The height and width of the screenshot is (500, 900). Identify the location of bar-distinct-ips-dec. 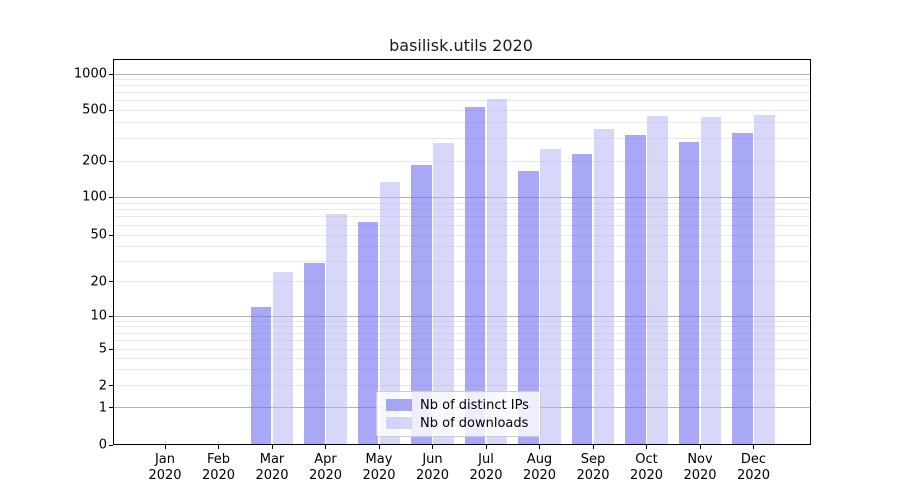
(742, 289).